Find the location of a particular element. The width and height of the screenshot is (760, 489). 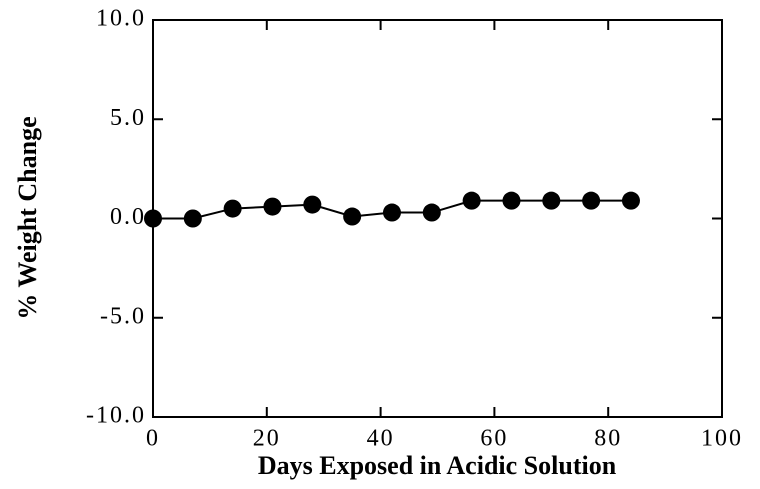

x-tick-label: 80 is located at coordinates (608, 439).